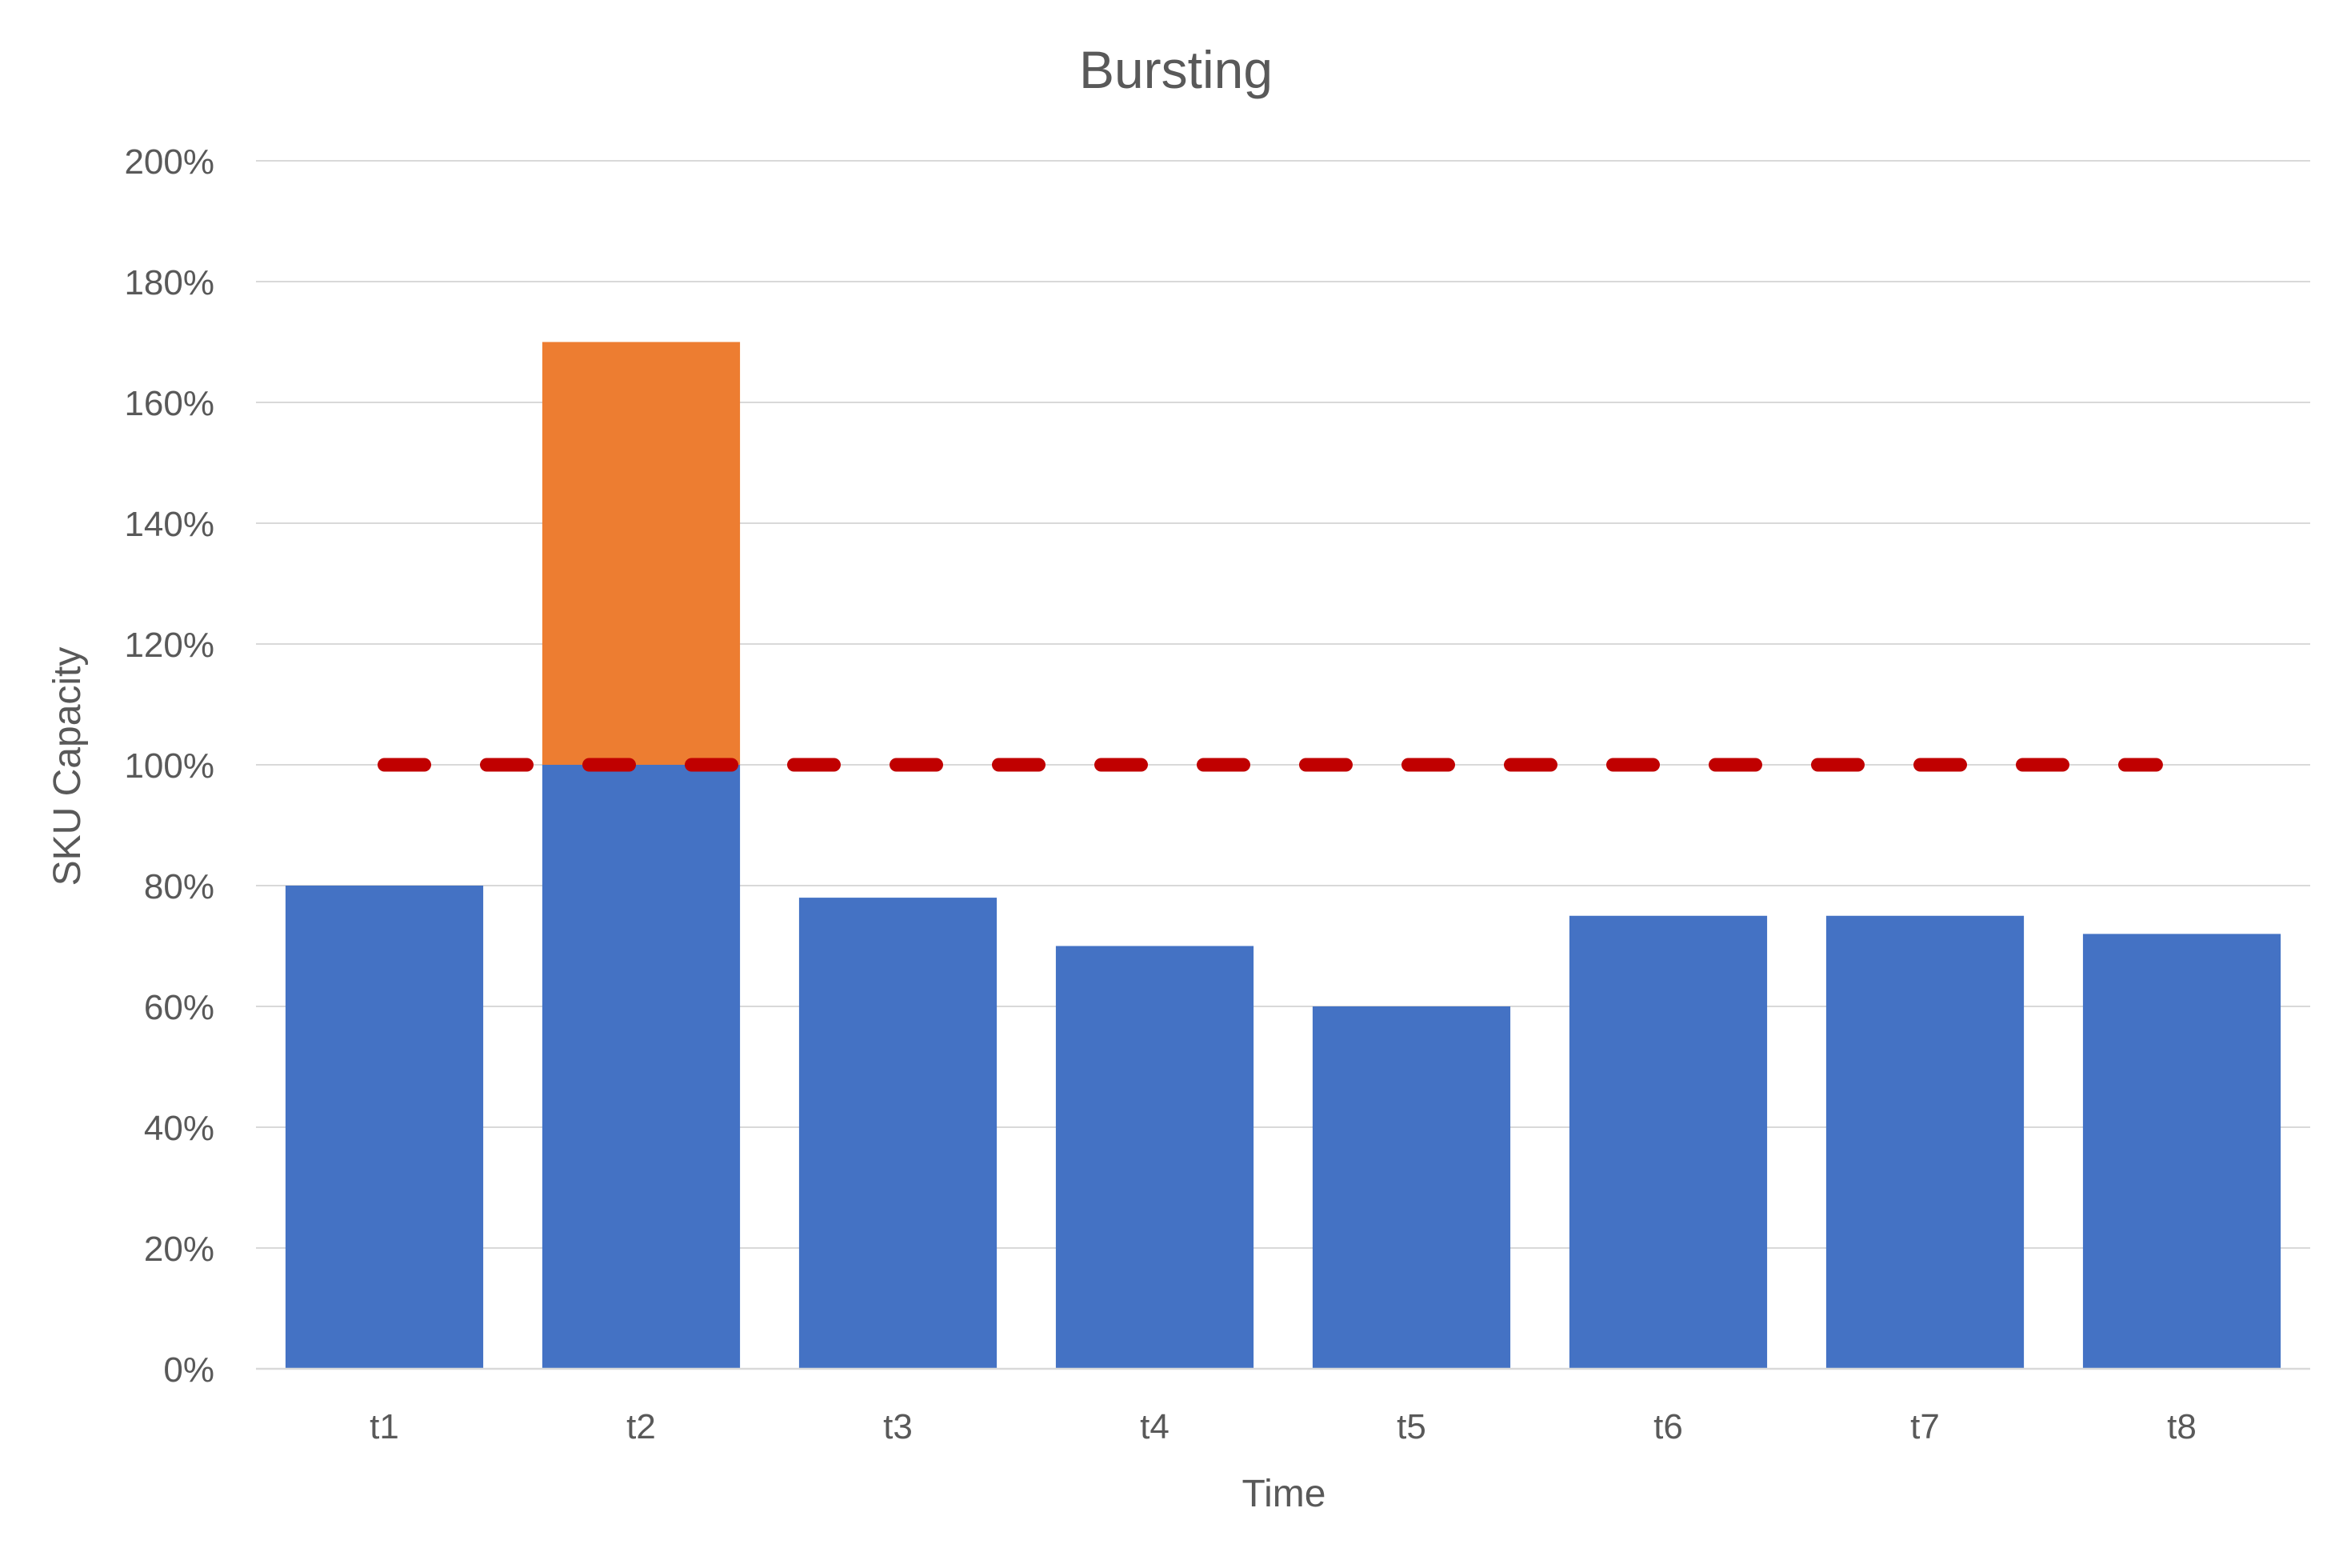 The height and width of the screenshot is (1568, 2347). I want to click on x-axis-title: Time, so click(1284, 1494).